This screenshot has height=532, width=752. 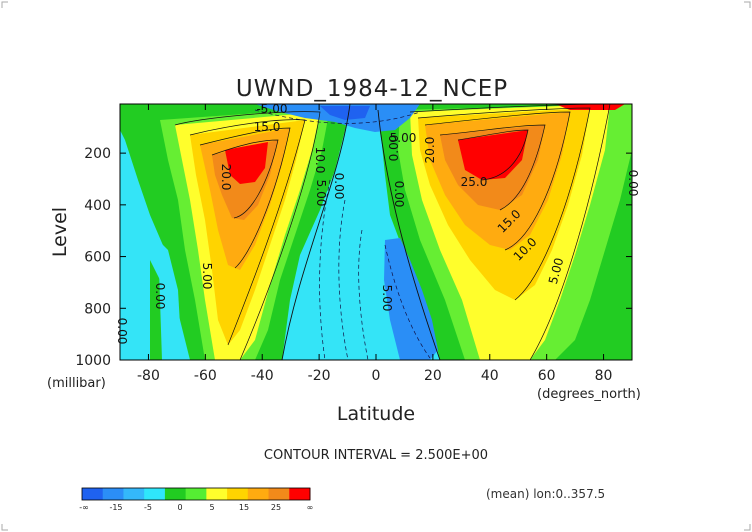 What do you see at coordinates (97, 154) in the screenshot?
I see `y-tick-label: 200` at bounding box center [97, 154].